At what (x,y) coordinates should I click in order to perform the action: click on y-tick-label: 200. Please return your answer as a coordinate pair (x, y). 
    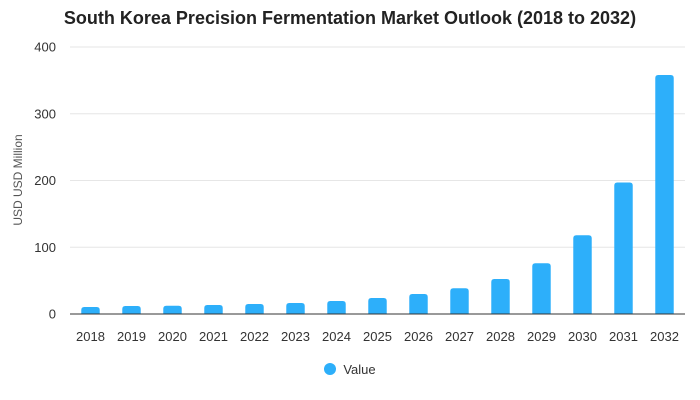
    Looking at the image, I should click on (45, 180).